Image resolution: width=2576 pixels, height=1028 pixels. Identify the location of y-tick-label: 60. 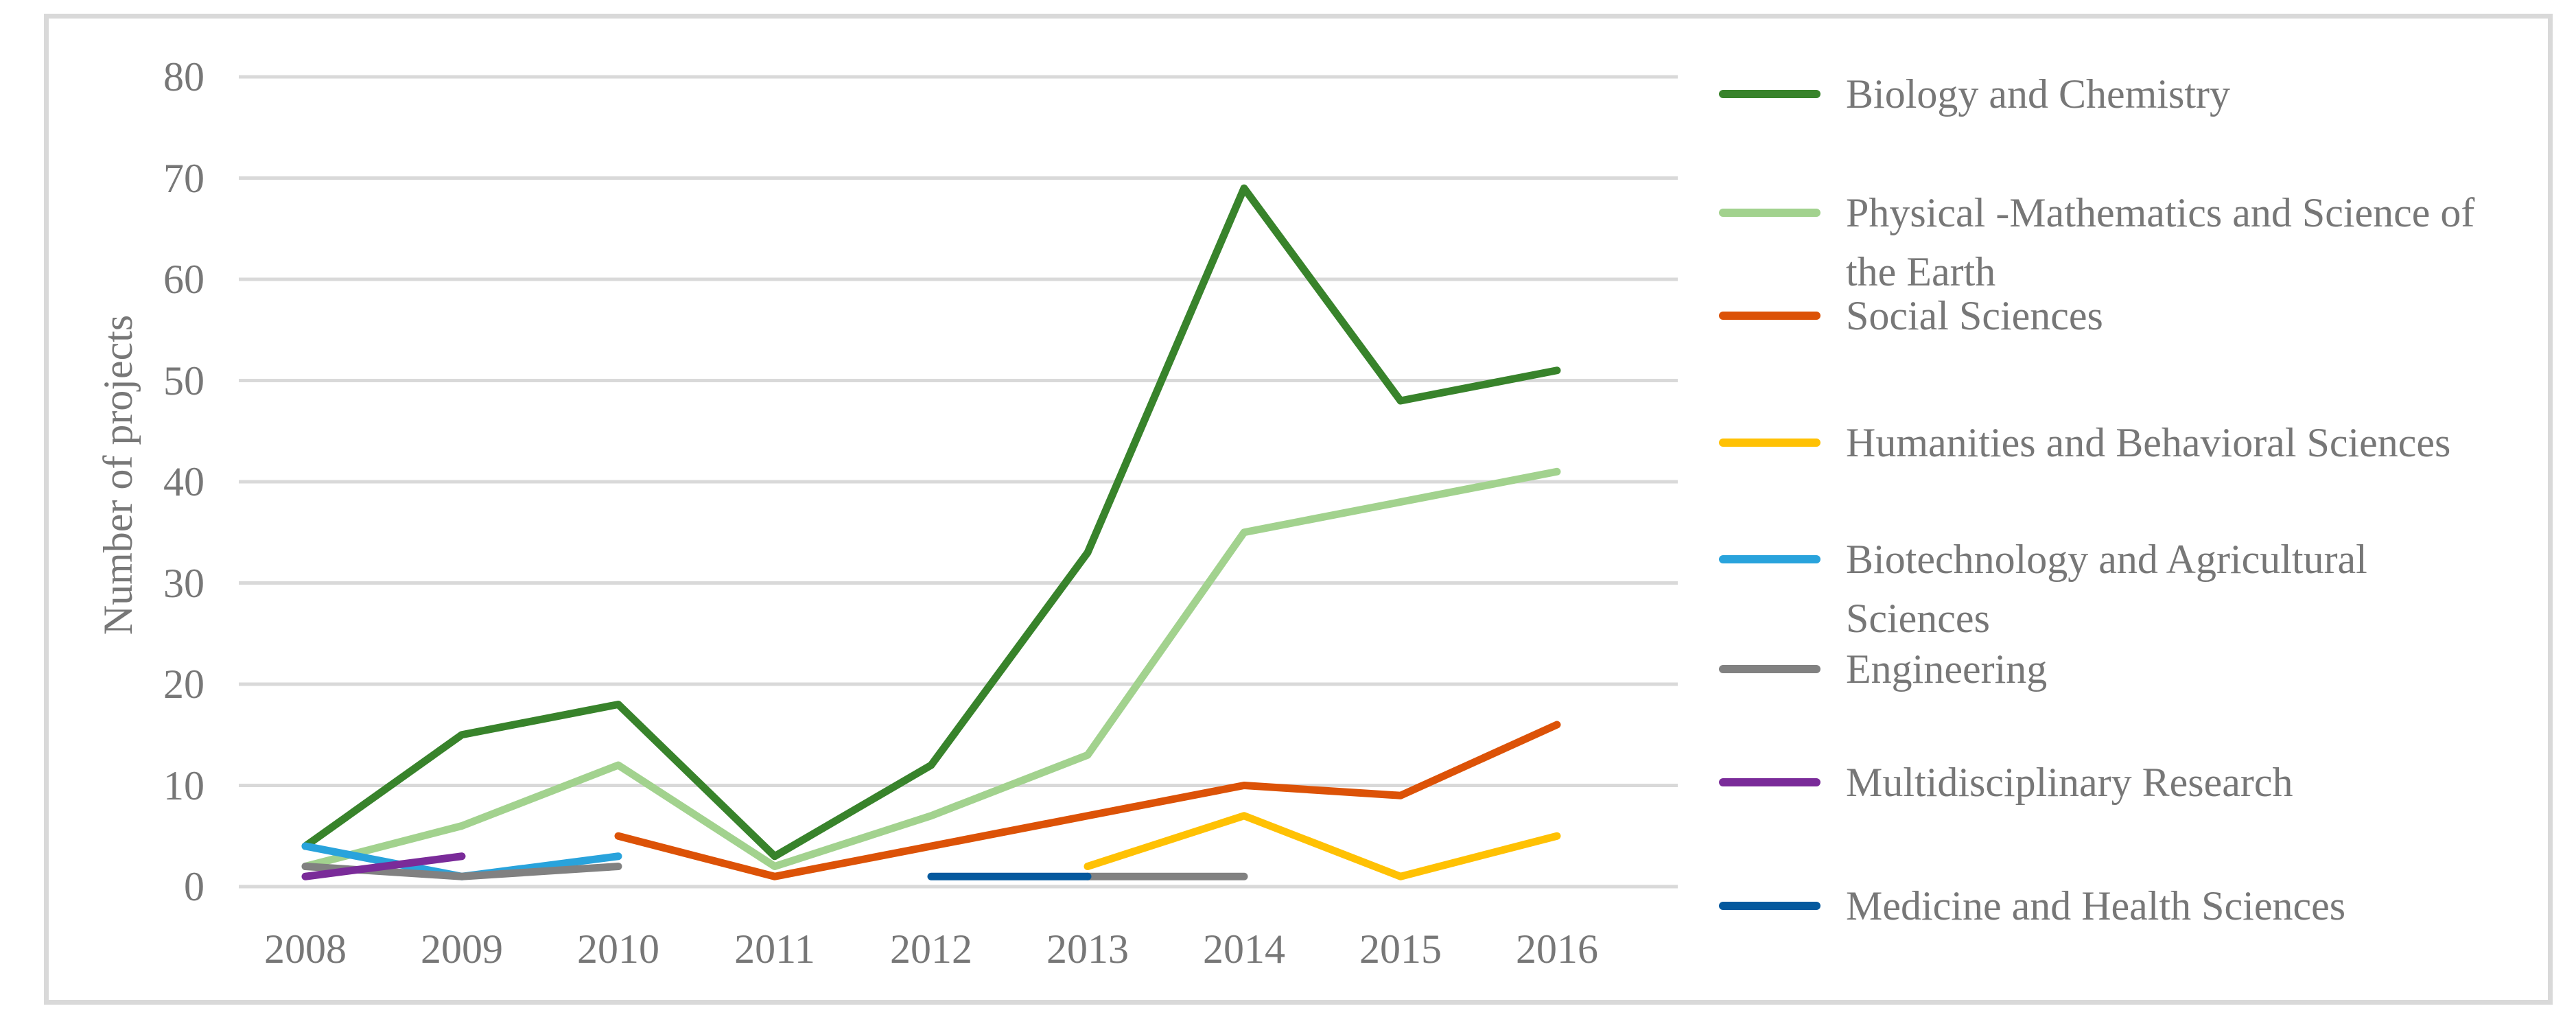
(183, 279).